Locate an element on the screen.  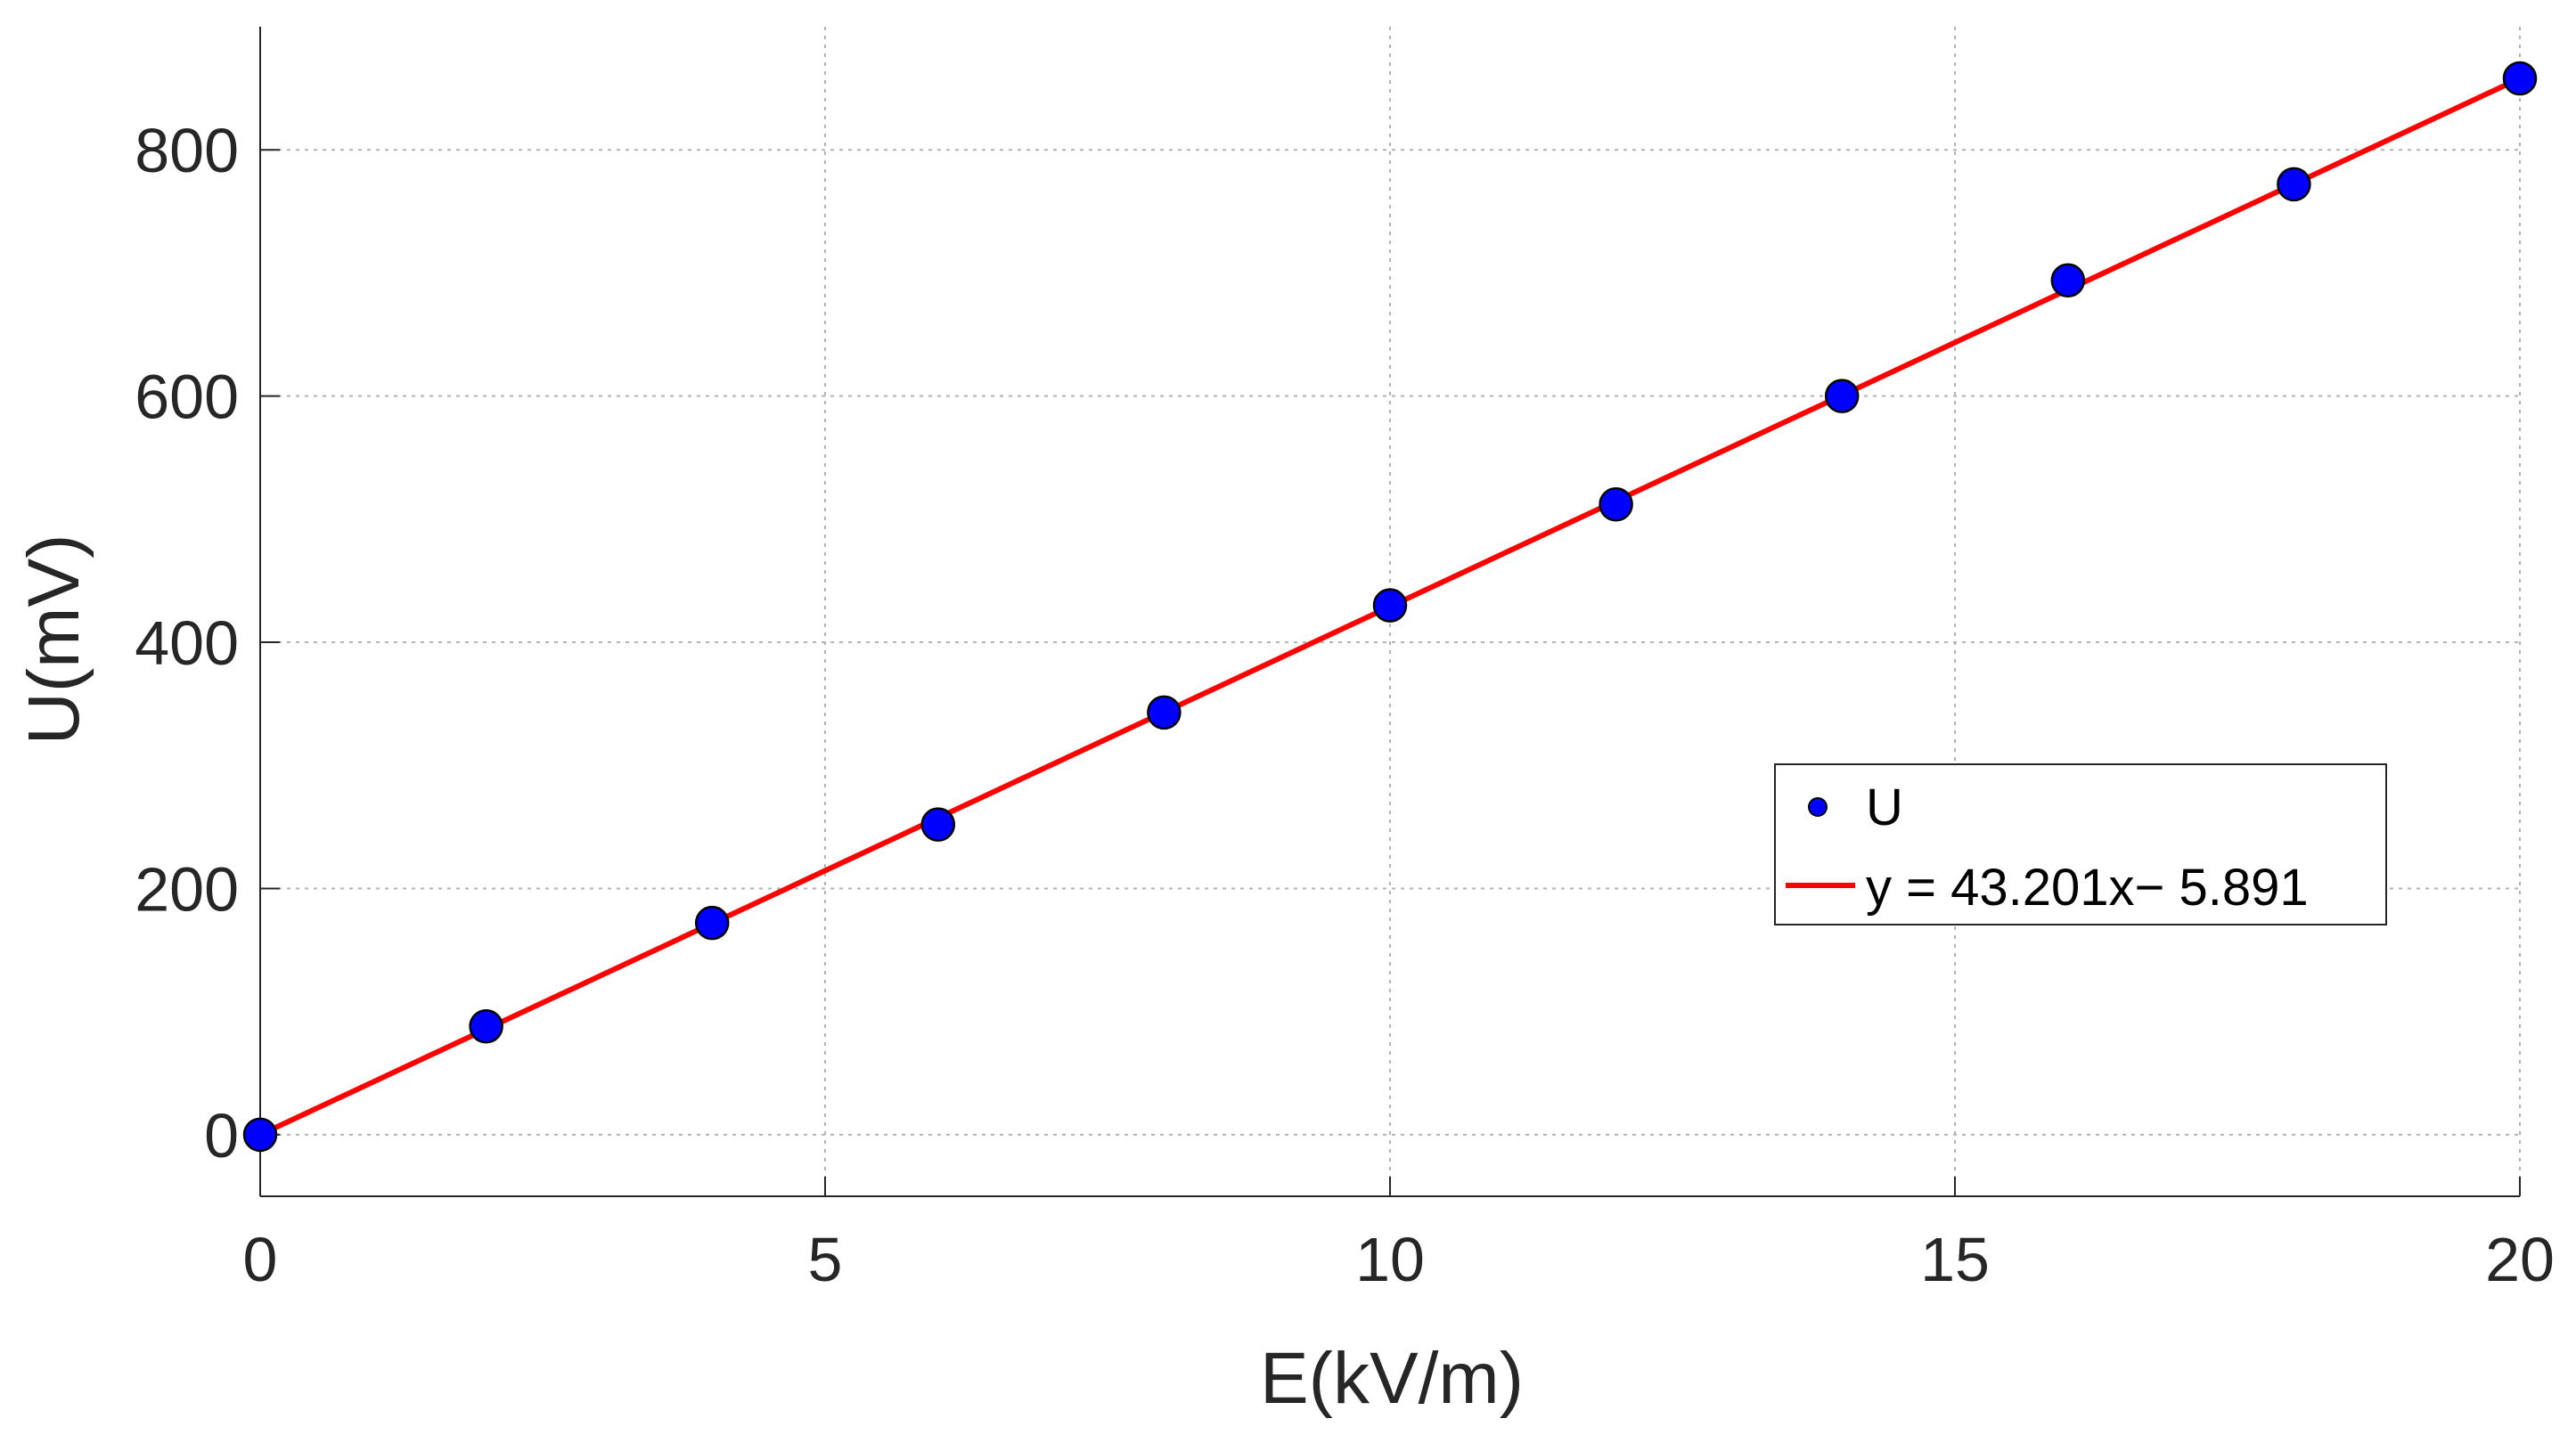
y-axis-title: U(mV) is located at coordinates (53, 640).